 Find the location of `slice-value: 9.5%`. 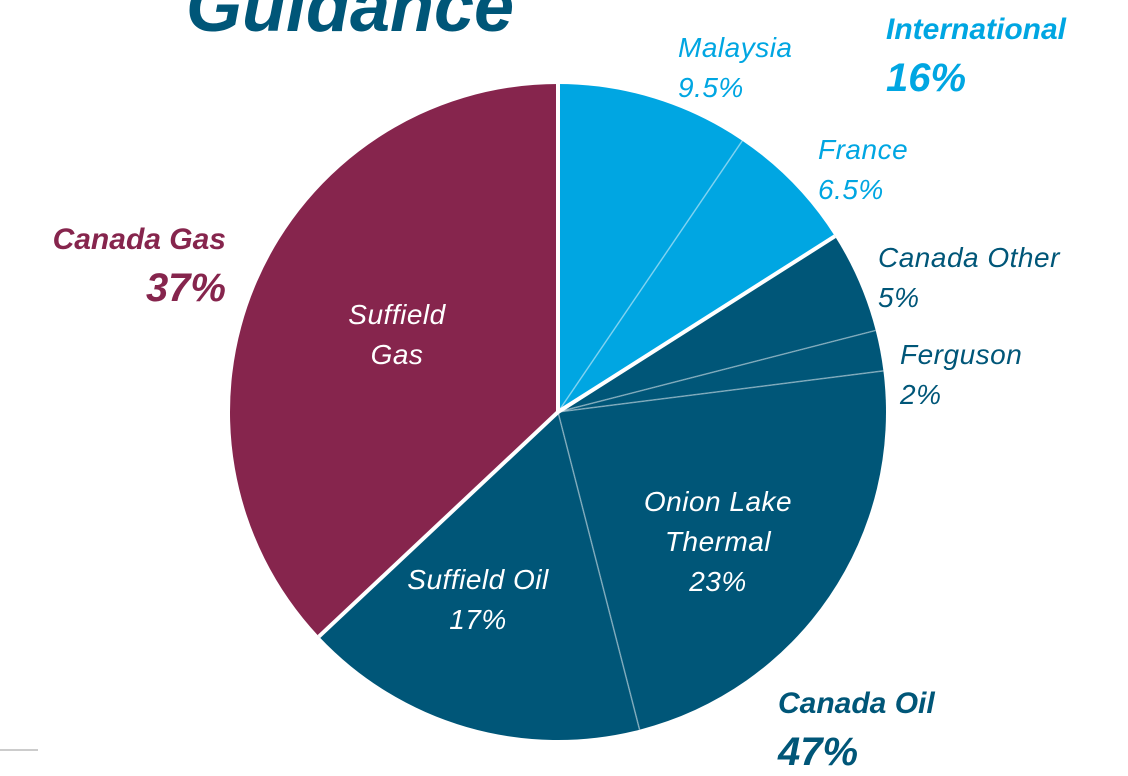

slice-value: 9.5% is located at coordinates (711, 87).